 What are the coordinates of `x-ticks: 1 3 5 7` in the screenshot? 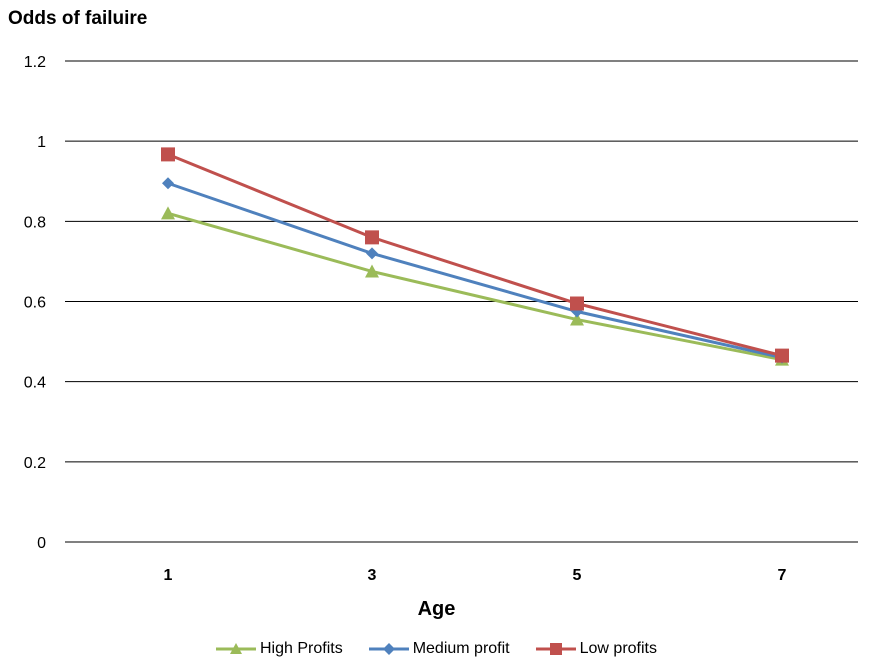 It's located at (475, 575).